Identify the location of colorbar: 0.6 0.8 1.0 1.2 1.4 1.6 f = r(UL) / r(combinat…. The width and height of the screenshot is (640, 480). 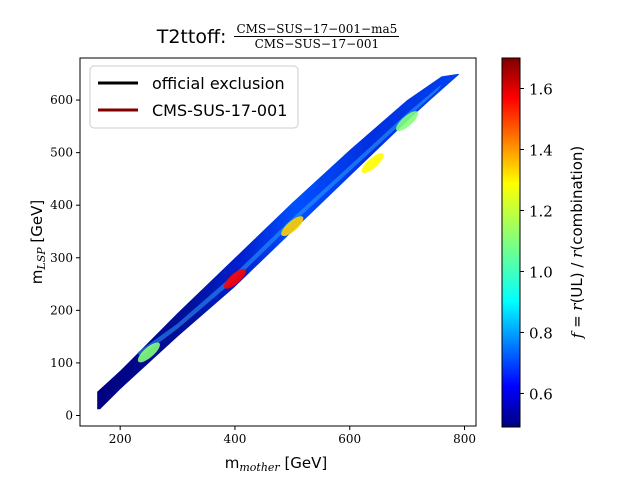
(543, 242).